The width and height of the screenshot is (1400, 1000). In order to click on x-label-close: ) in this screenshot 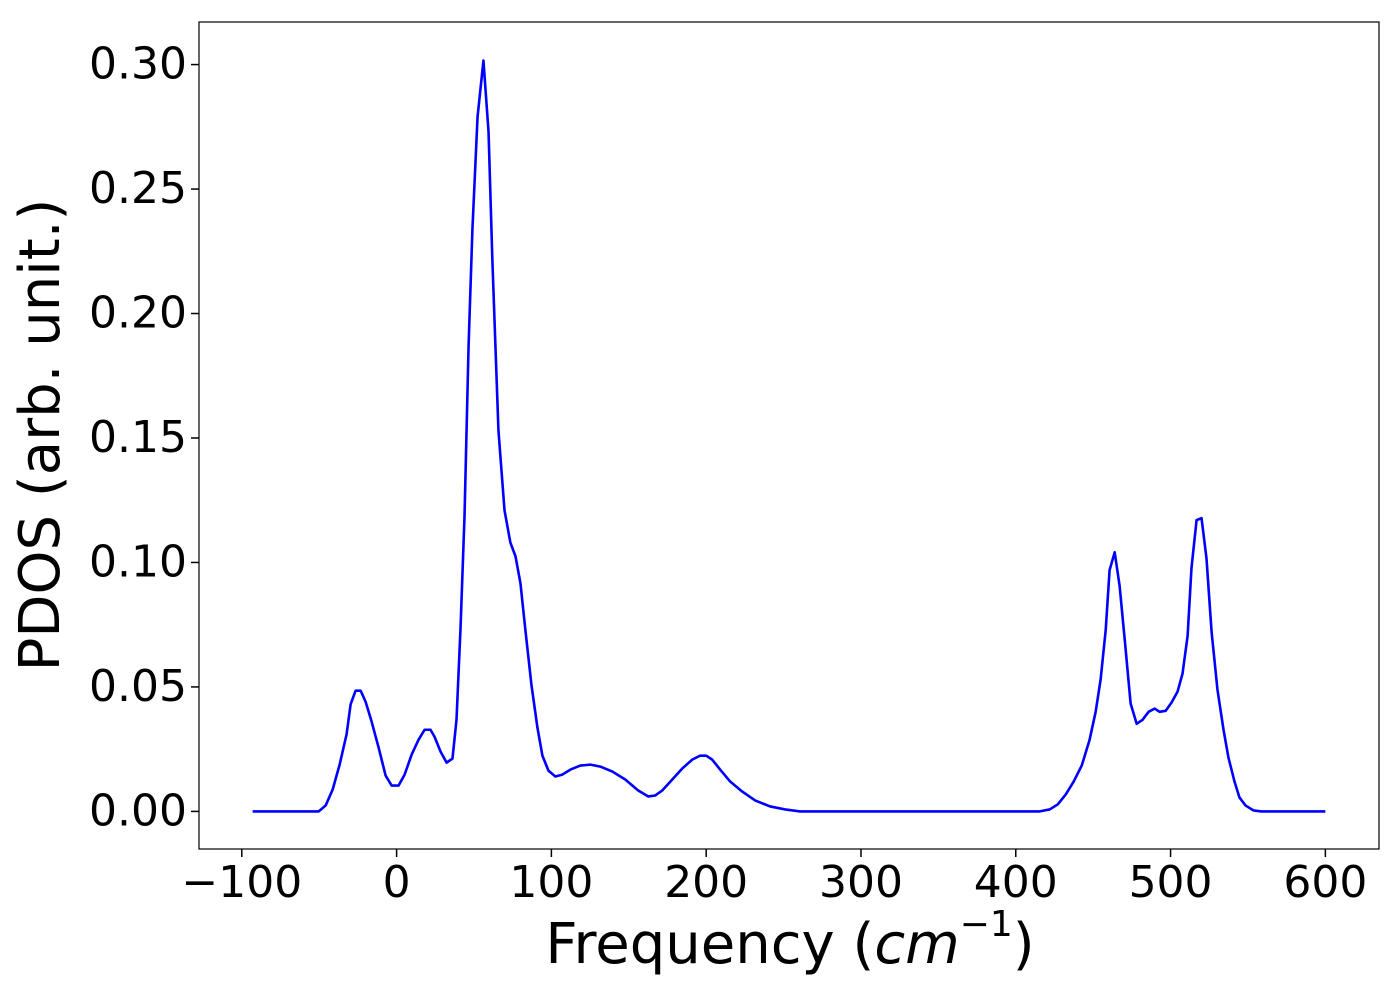, I will do `click(1024, 944)`.